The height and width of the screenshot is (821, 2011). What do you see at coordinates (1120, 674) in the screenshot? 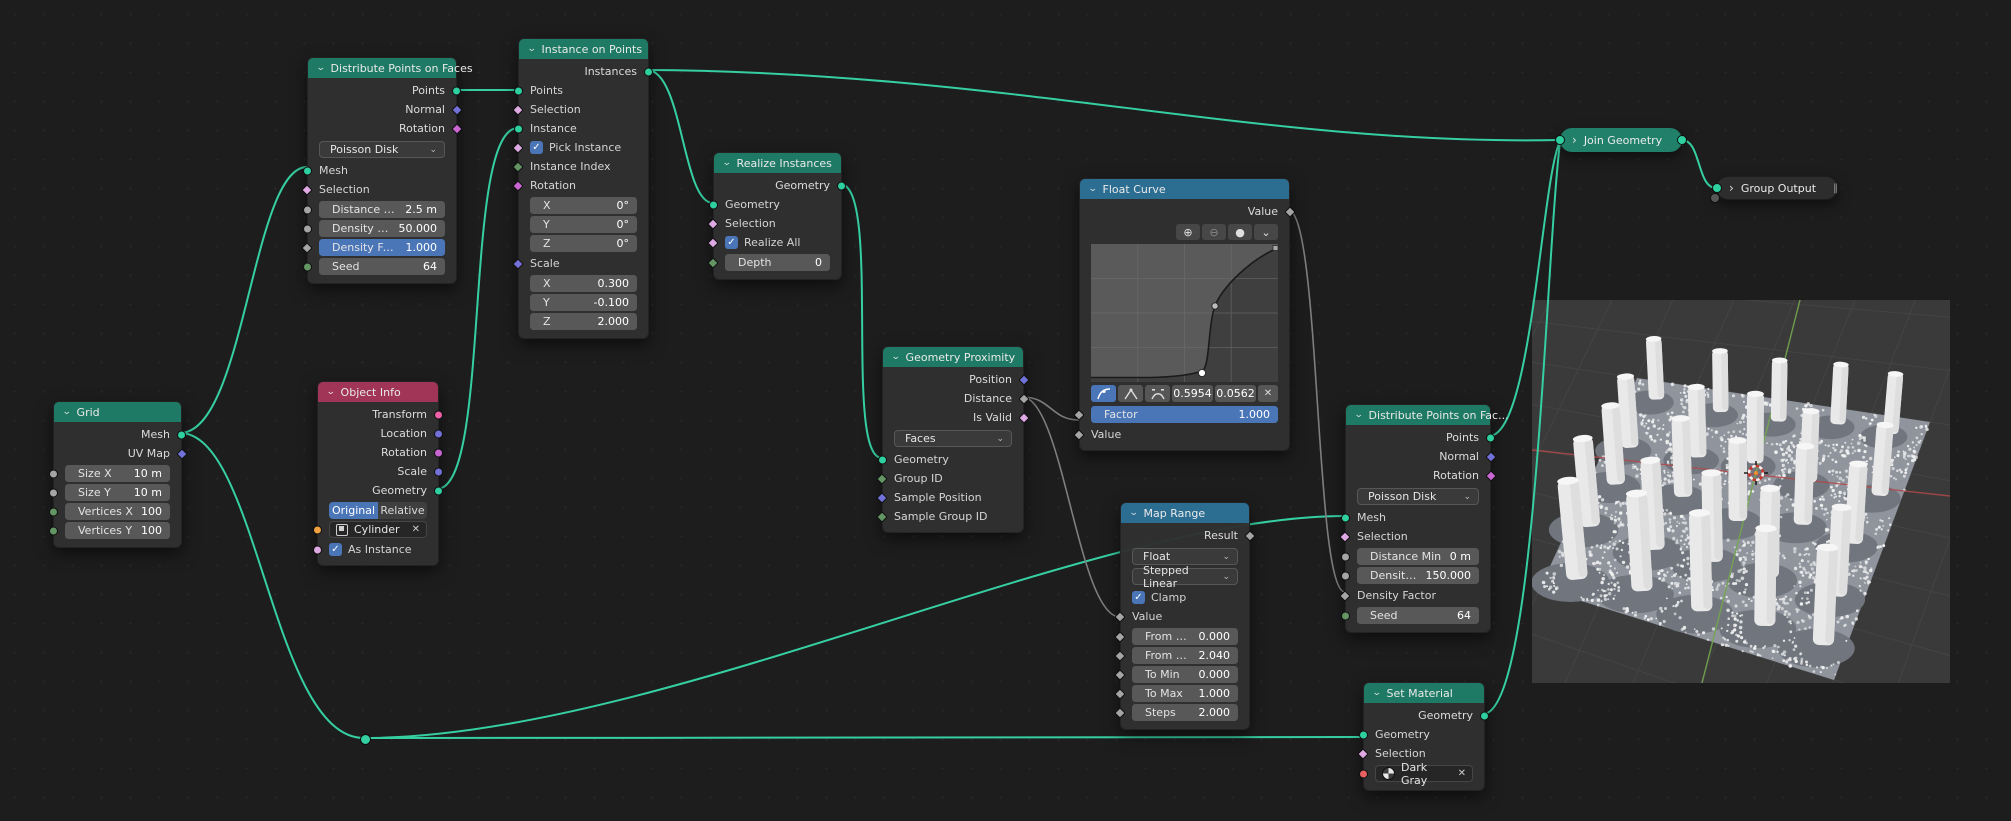
I see `socket-to-min` at bounding box center [1120, 674].